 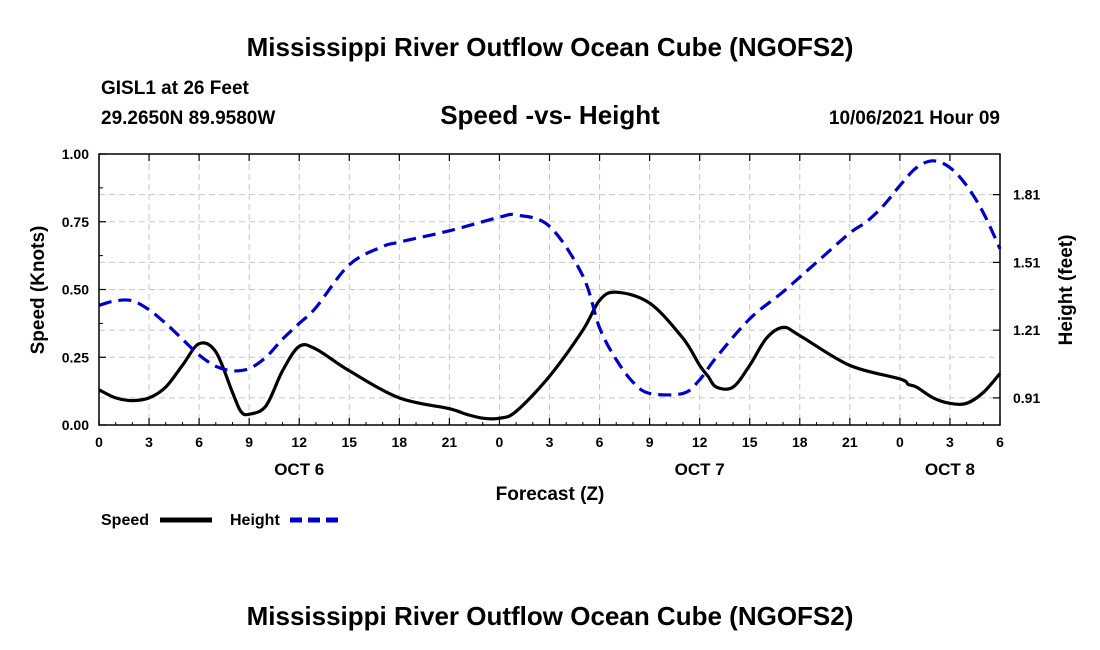 What do you see at coordinates (125, 520) in the screenshot?
I see `legend-speed-label: Speed` at bounding box center [125, 520].